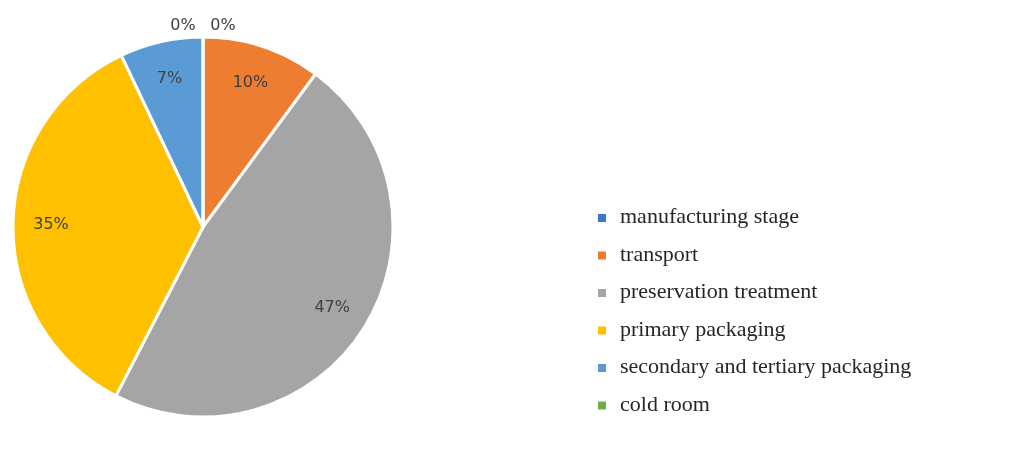 This screenshot has width=1031, height=461. Describe the element at coordinates (51, 224) in the screenshot. I see `data-label: 35%` at that location.